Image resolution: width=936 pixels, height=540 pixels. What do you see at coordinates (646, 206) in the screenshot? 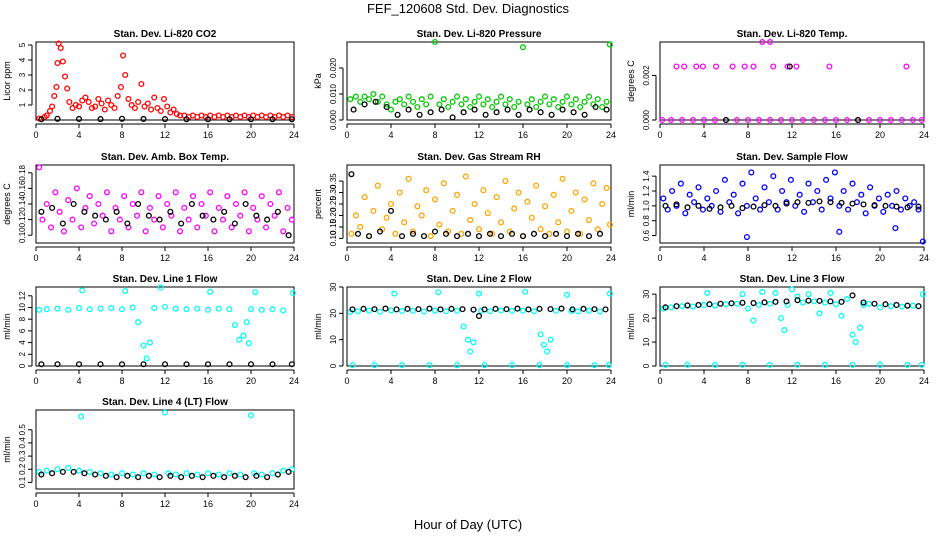
I see `y-tick-label: 1.0` at bounding box center [646, 206].